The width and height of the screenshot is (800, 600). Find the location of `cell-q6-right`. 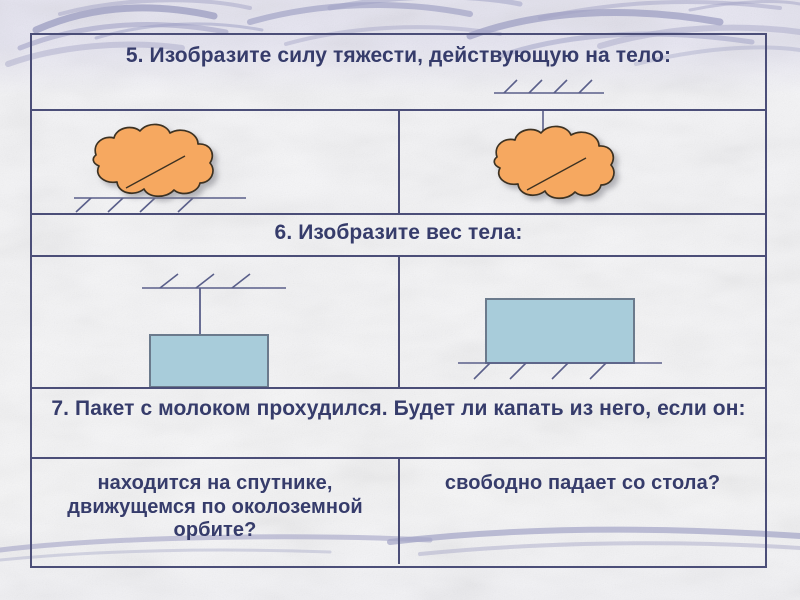

cell-q6-right is located at coordinates (582, 322).